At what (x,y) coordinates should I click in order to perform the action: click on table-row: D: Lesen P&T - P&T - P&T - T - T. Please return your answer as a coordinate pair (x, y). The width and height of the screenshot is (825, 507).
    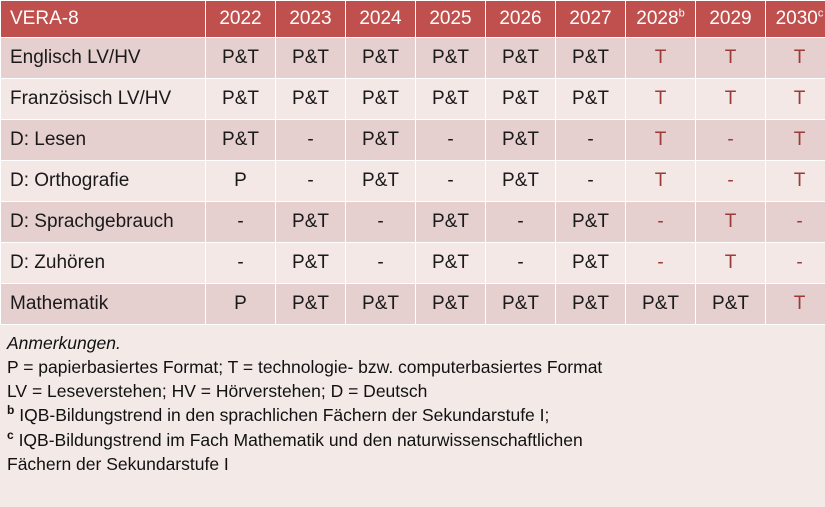
    Looking at the image, I should click on (413, 140).